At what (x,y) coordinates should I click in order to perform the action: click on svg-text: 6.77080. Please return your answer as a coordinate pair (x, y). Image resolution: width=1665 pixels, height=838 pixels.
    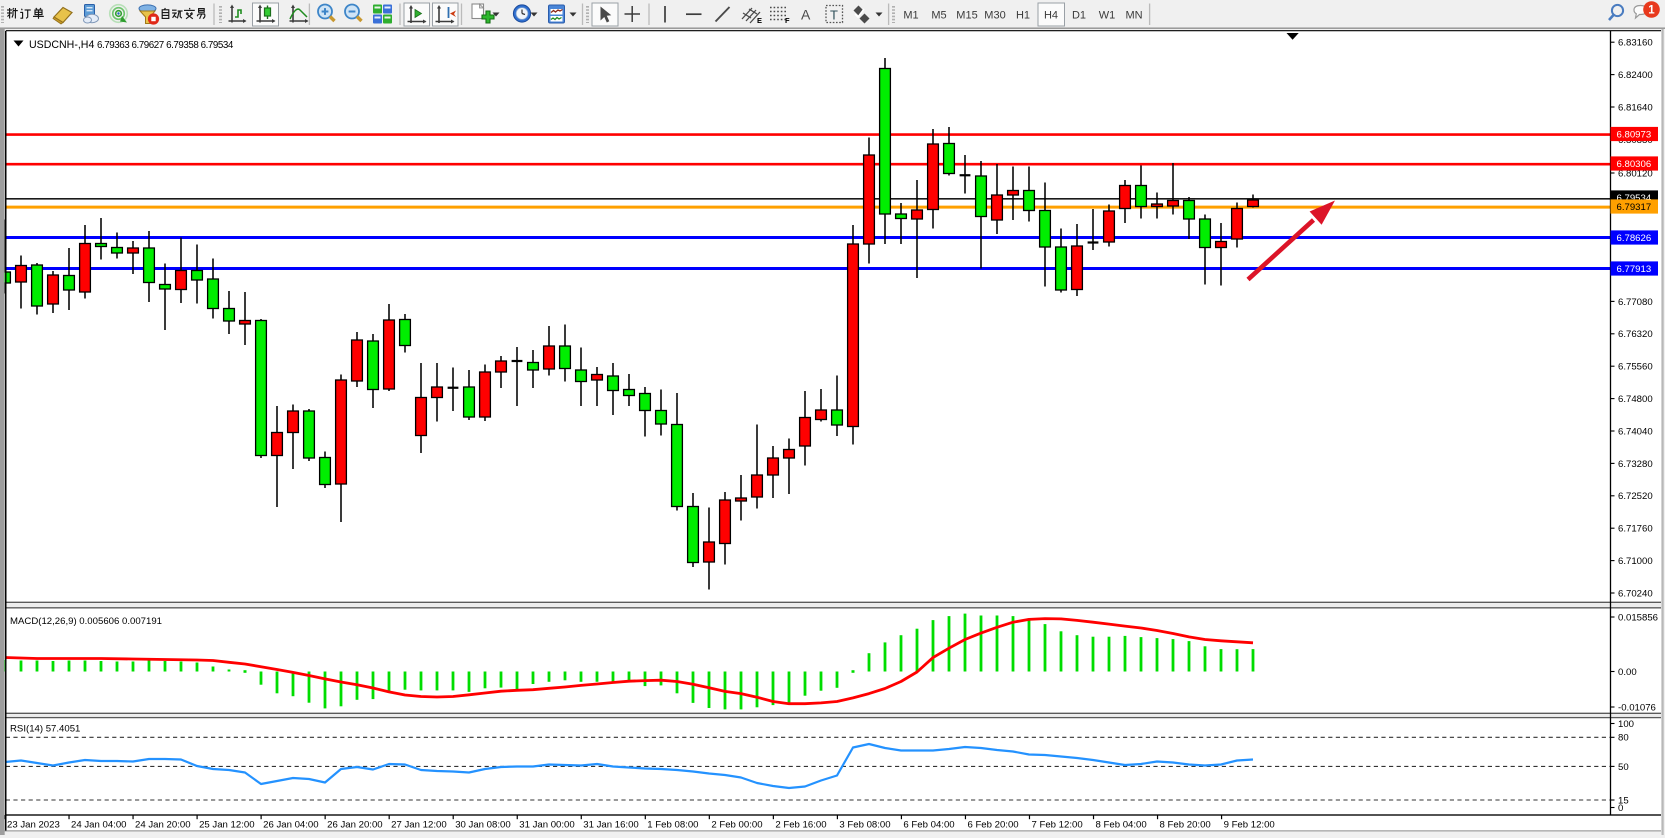
    Looking at the image, I should click on (1635, 302).